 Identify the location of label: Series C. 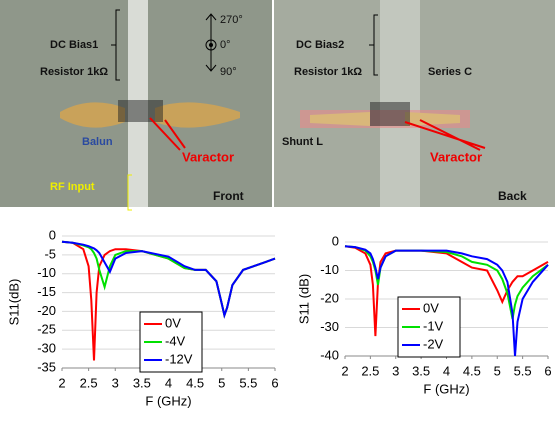
(450, 72).